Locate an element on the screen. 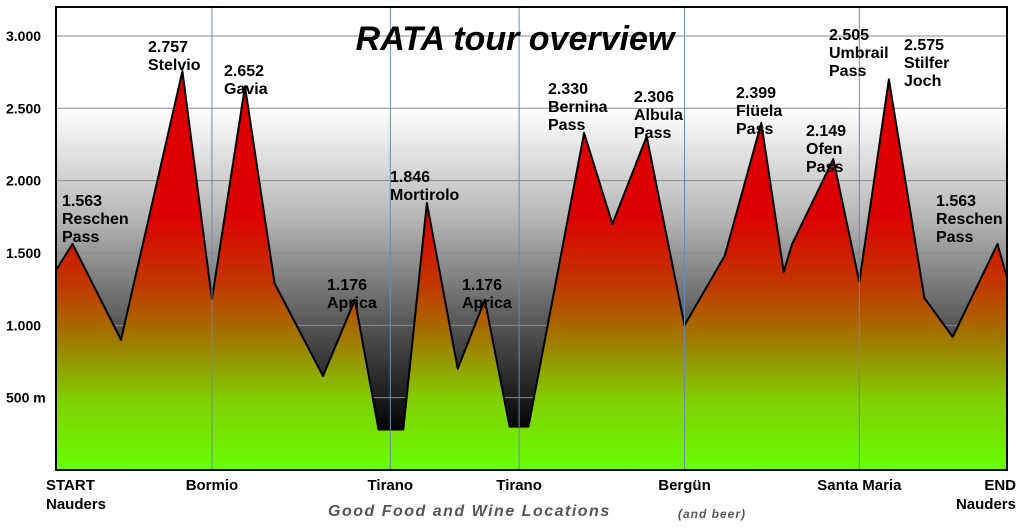 Image resolution: width=1024 pixels, height=531 pixels. peak-name: Bernina is located at coordinates (578, 107).